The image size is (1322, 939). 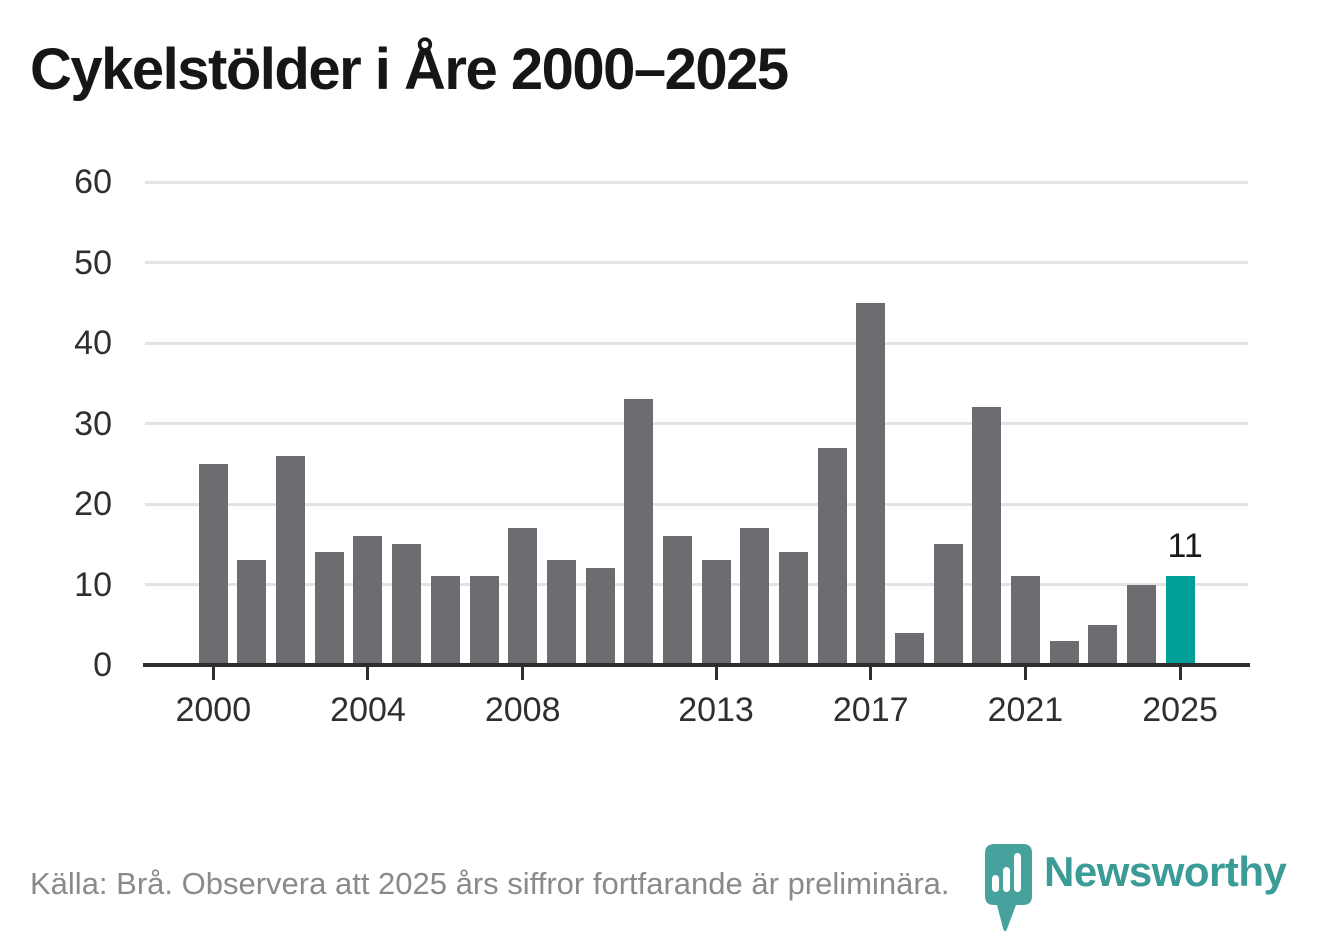 What do you see at coordinates (93, 182) in the screenshot?
I see `y-axis-label-60: 60` at bounding box center [93, 182].